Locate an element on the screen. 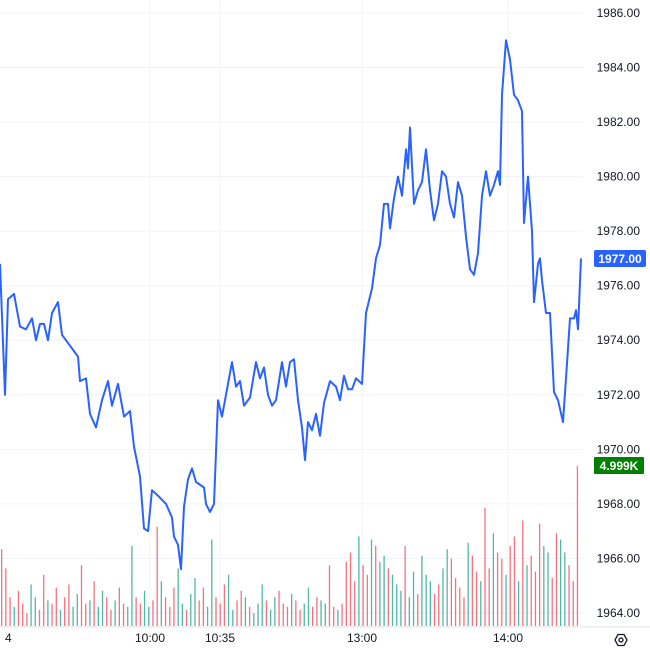 The image size is (650, 649). x-tick-label: 14:00 is located at coordinates (508, 638).